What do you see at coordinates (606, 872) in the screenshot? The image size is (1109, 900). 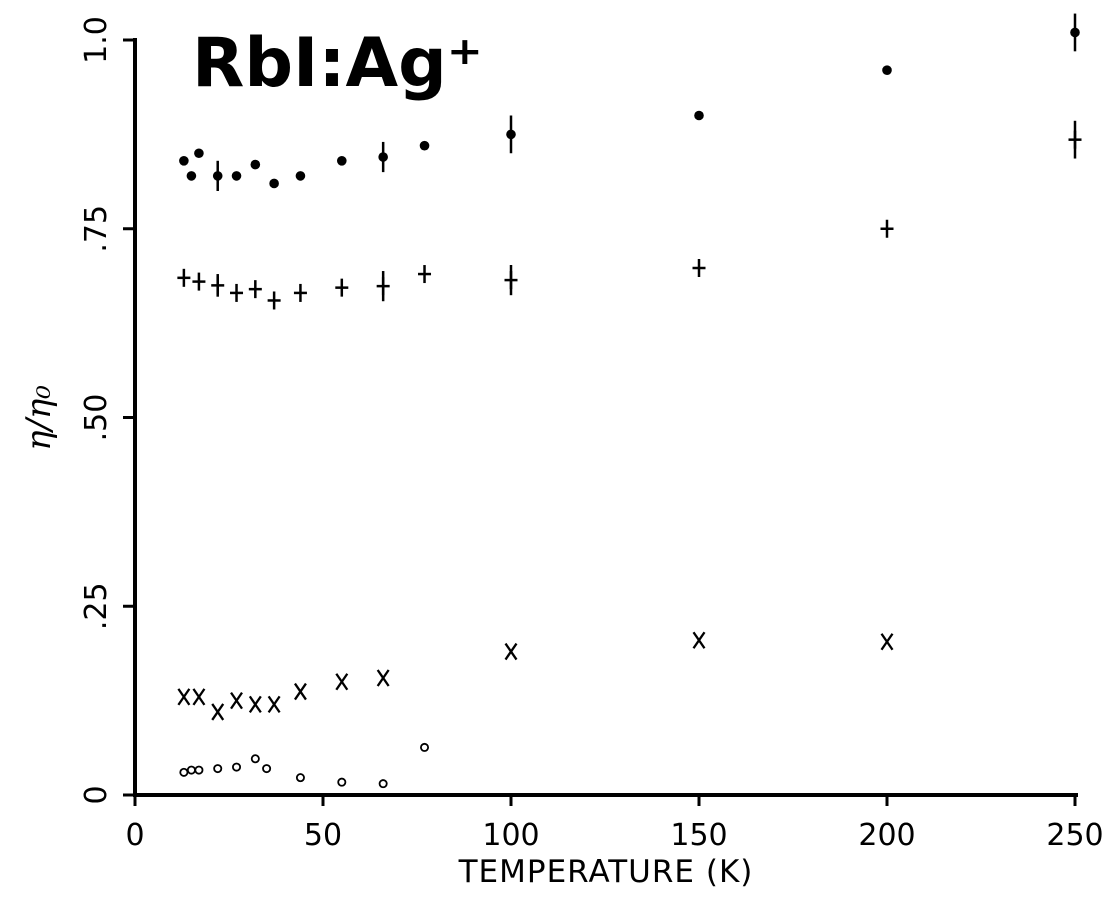 I see `x-axis-title: TEMPERATURE (K)` at bounding box center [606, 872].